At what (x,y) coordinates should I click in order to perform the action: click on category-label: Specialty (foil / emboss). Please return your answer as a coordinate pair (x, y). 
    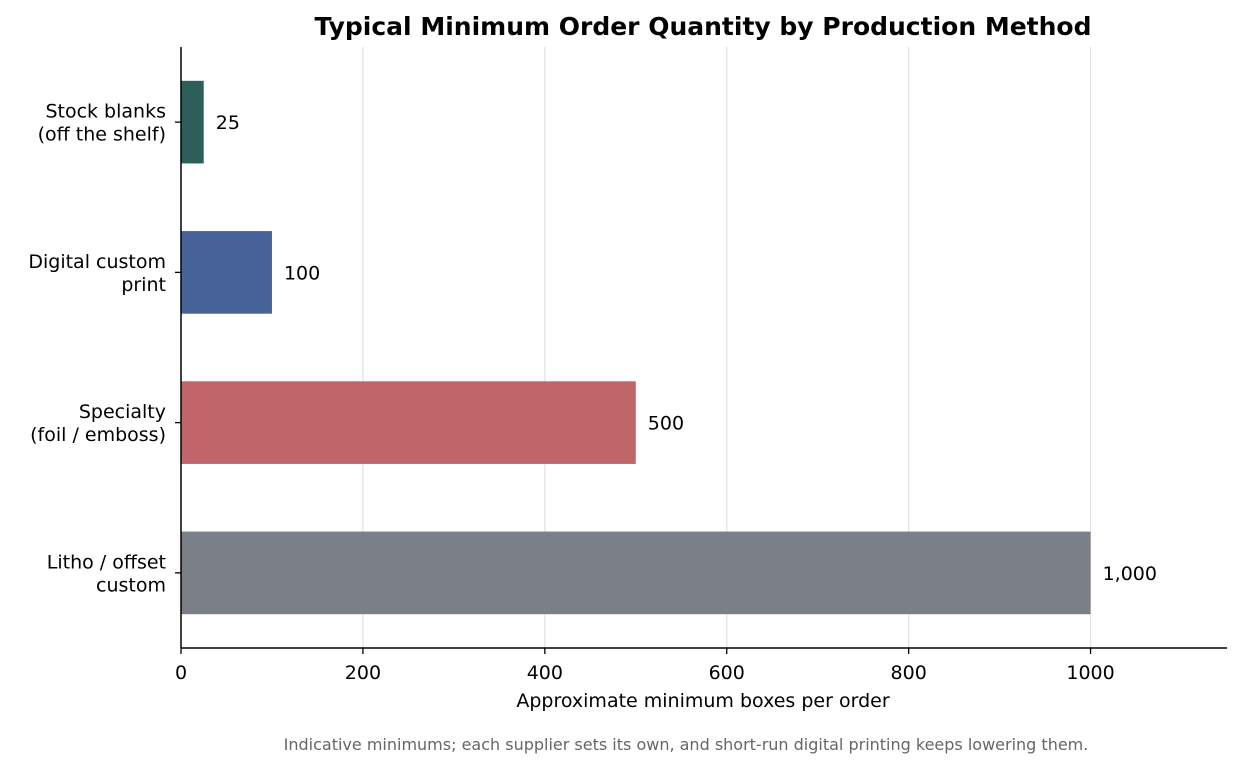
    Looking at the image, I should click on (98, 423).